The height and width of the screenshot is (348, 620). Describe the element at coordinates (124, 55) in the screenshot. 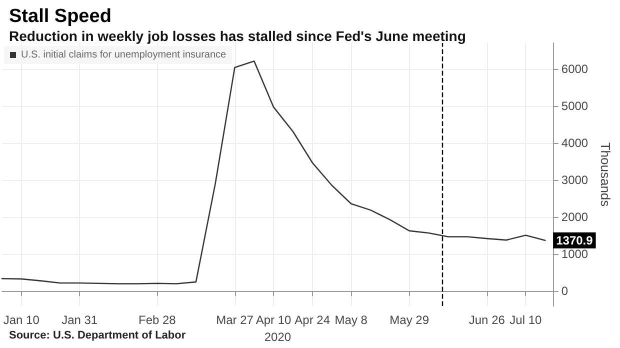

I see `legend-label: U.S. initial claims for unemployment insurance` at that location.